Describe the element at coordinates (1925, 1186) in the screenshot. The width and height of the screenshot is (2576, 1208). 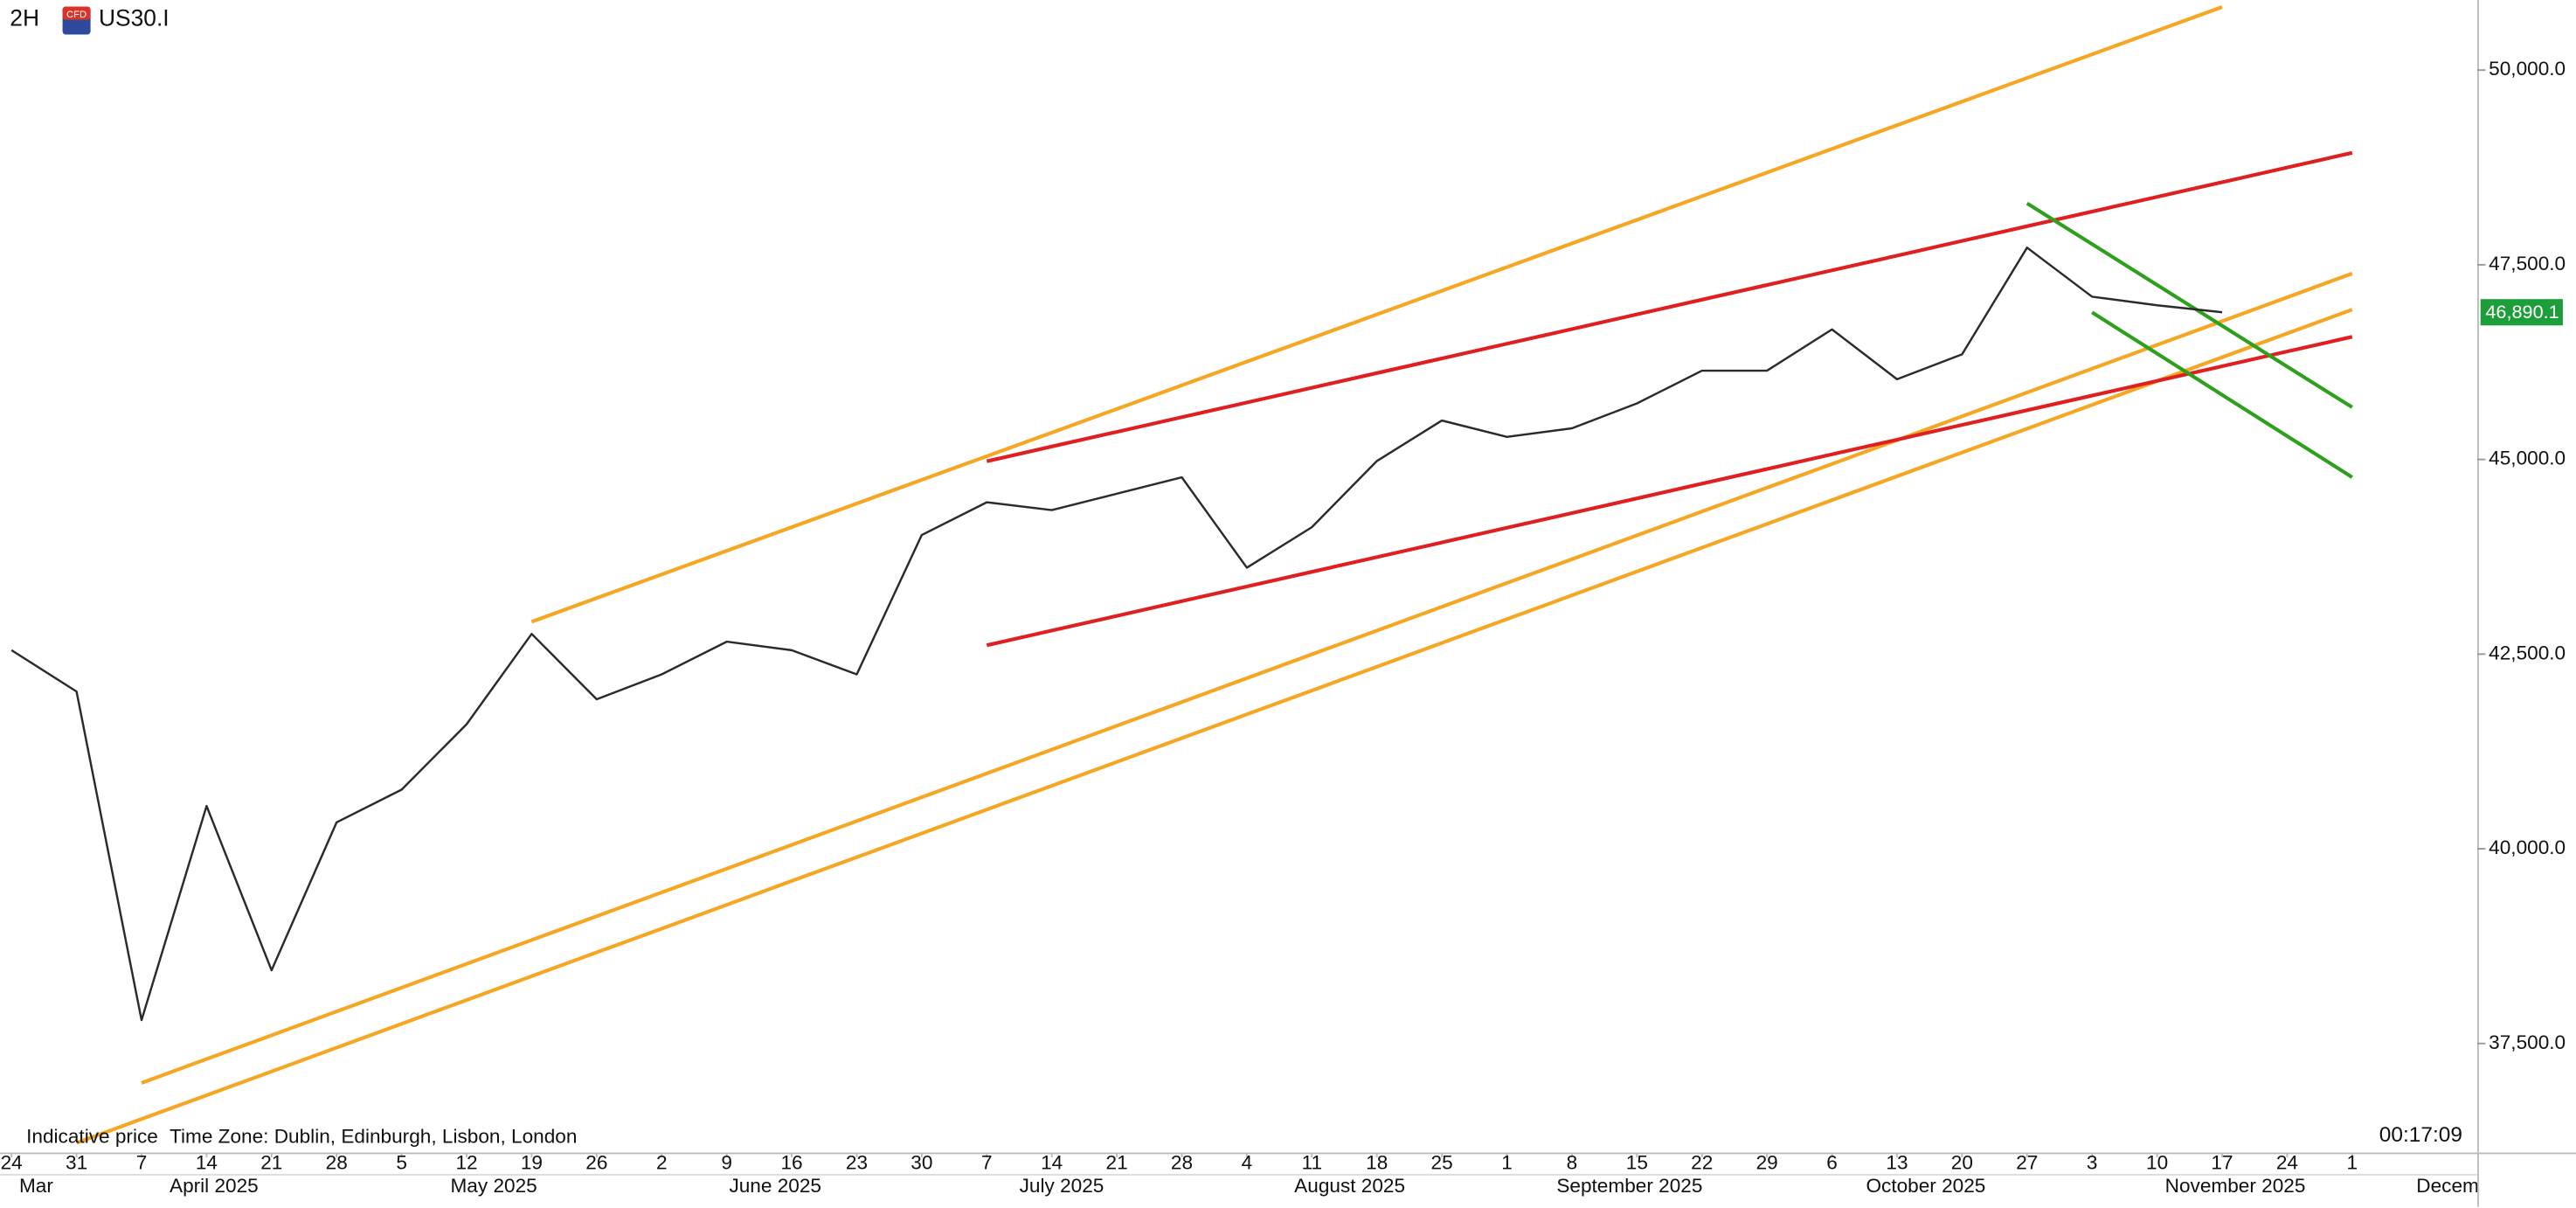
I see `month-label: October 2025` at that location.